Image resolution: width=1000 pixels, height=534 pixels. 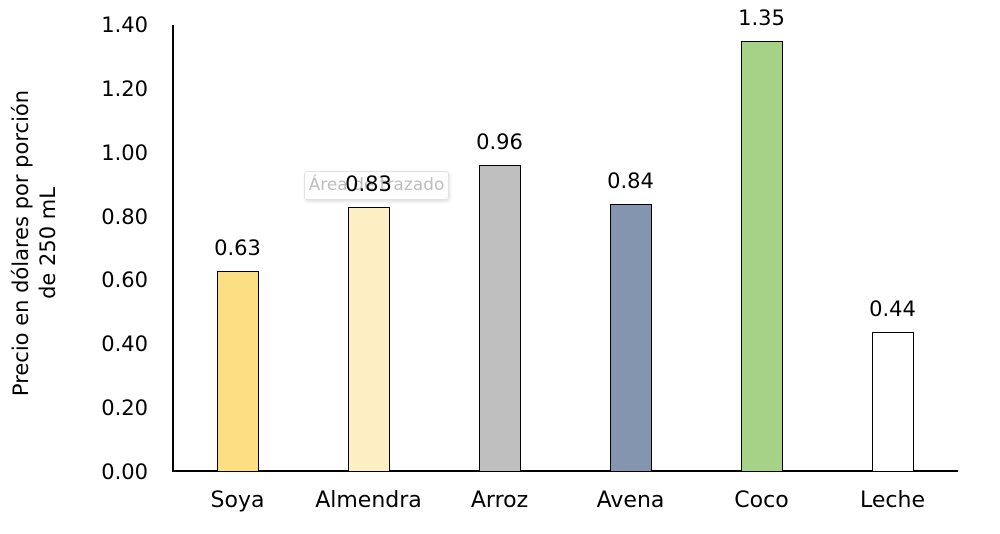 What do you see at coordinates (237, 371) in the screenshot?
I see `bar-soya` at bounding box center [237, 371].